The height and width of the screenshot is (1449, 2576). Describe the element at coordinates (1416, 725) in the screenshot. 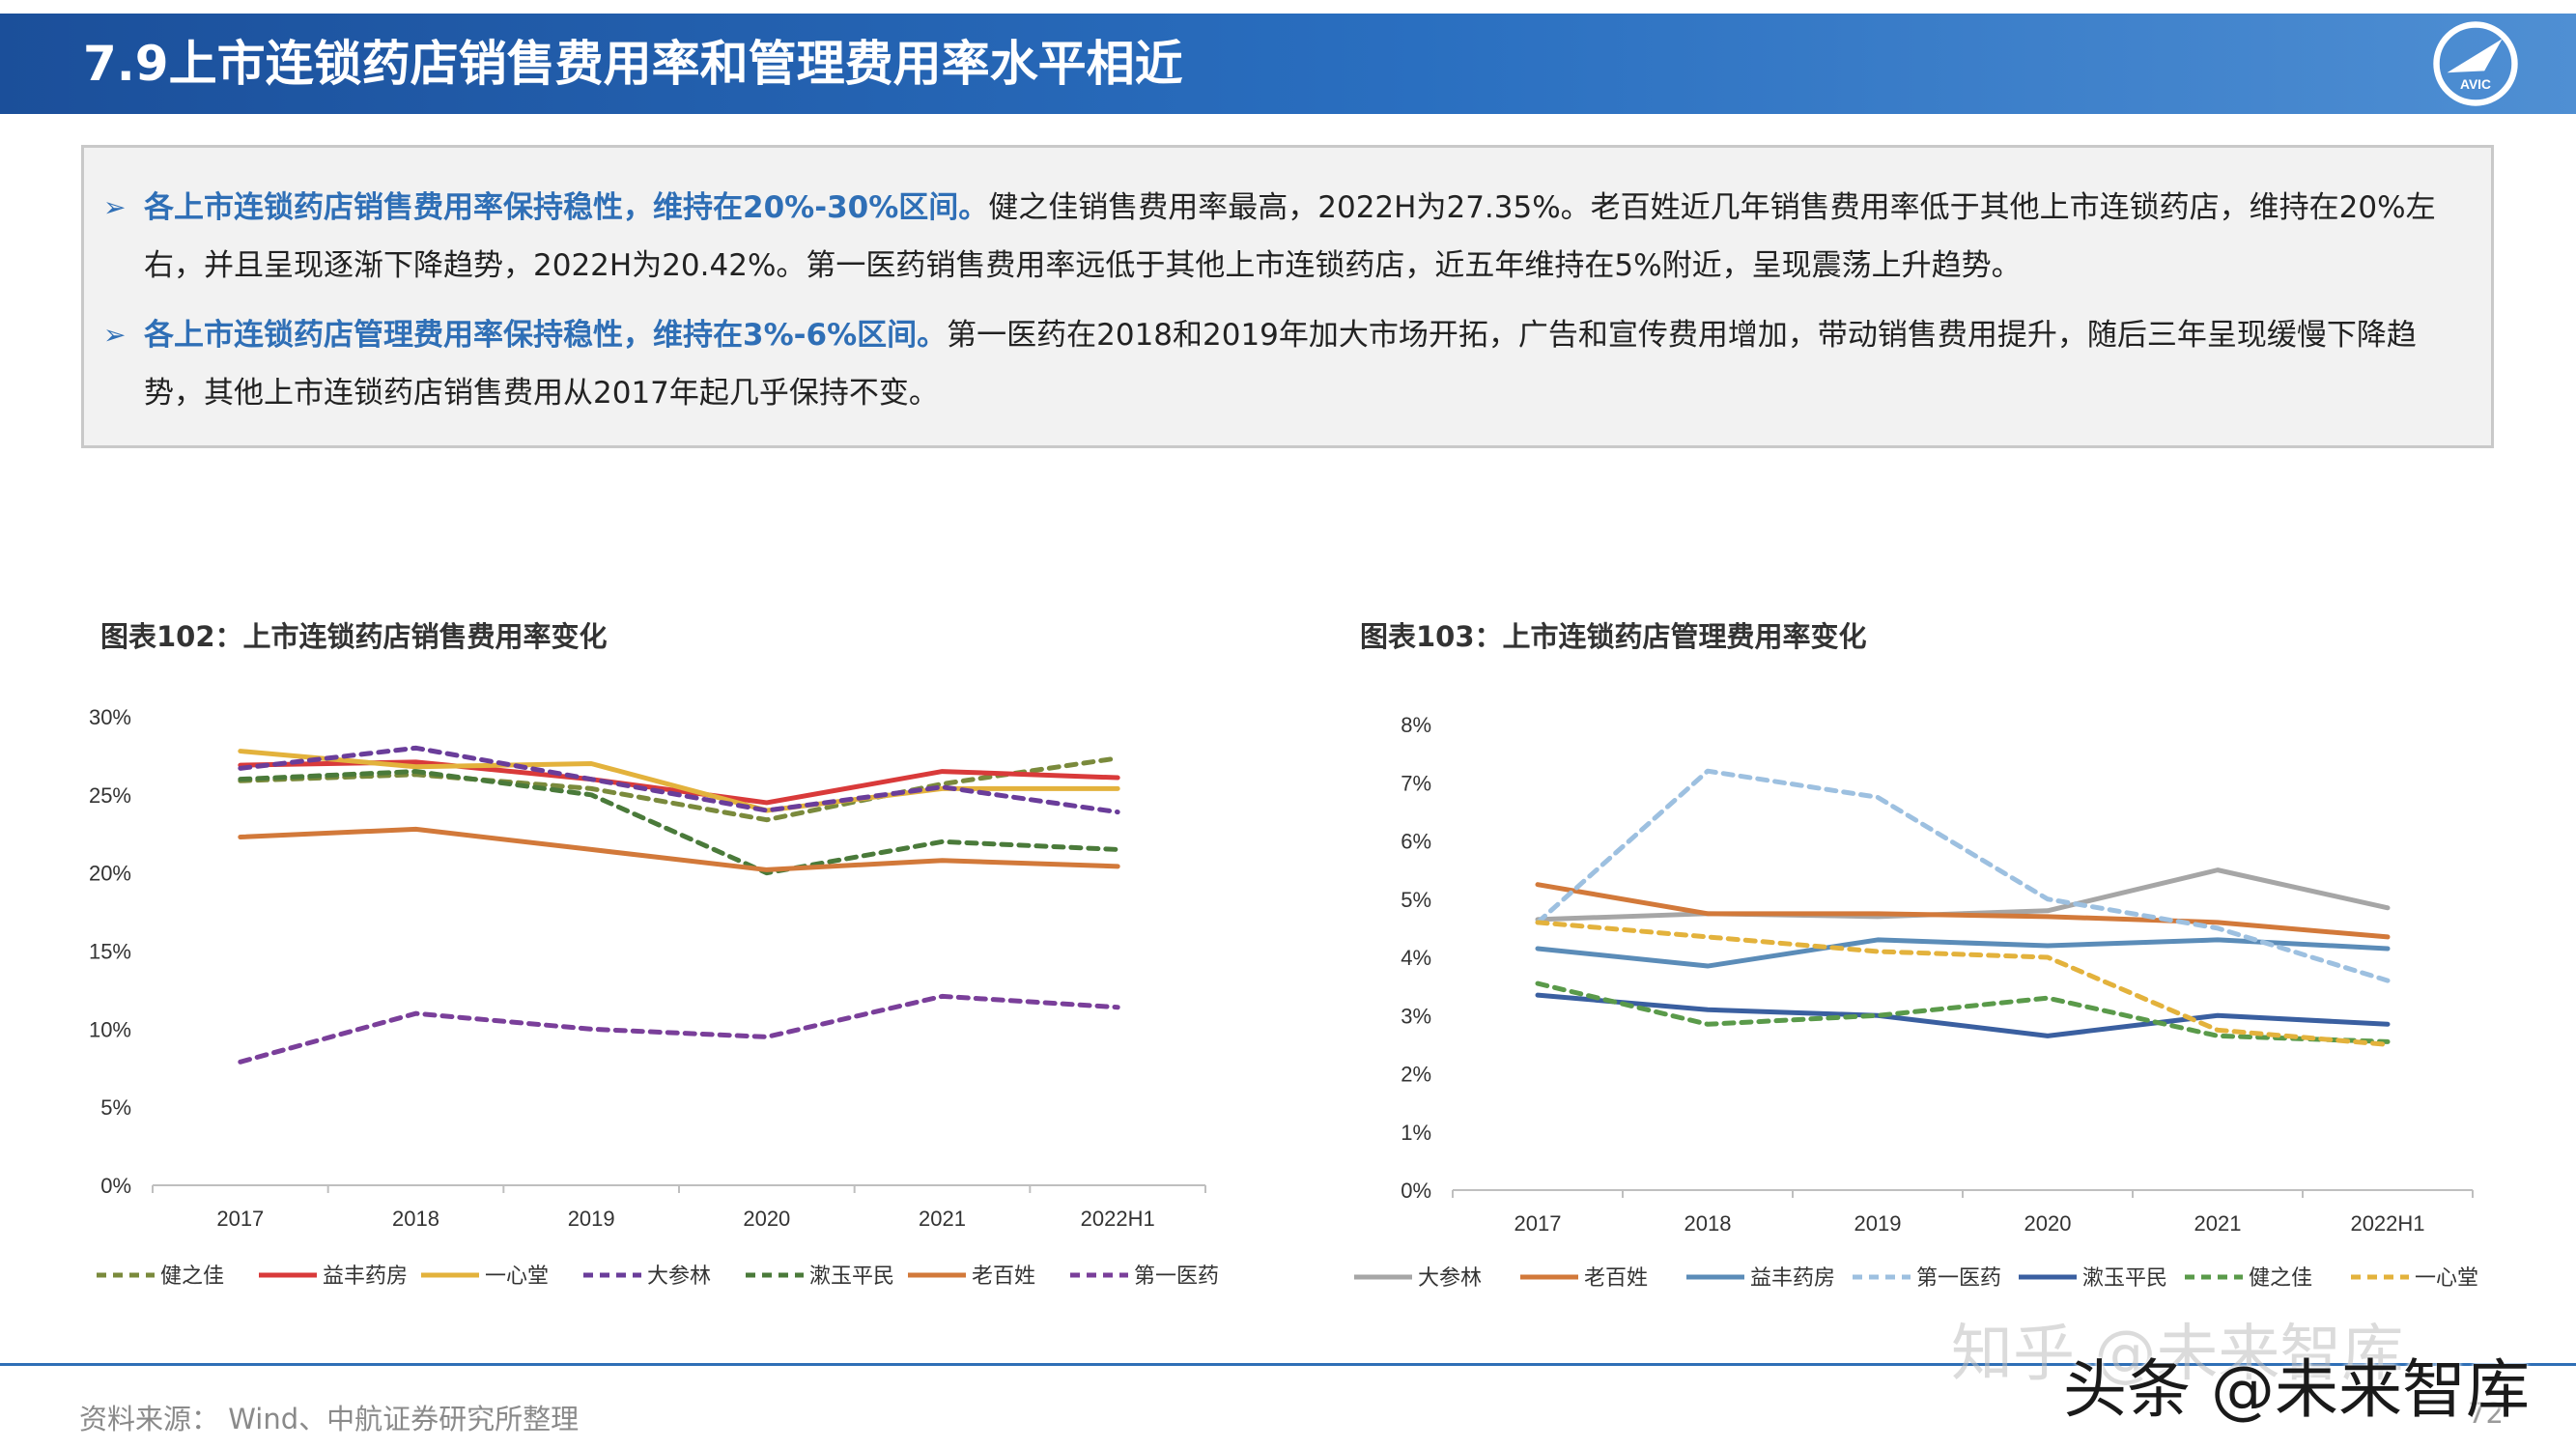

I see `y-tick-label: 8%` at that location.